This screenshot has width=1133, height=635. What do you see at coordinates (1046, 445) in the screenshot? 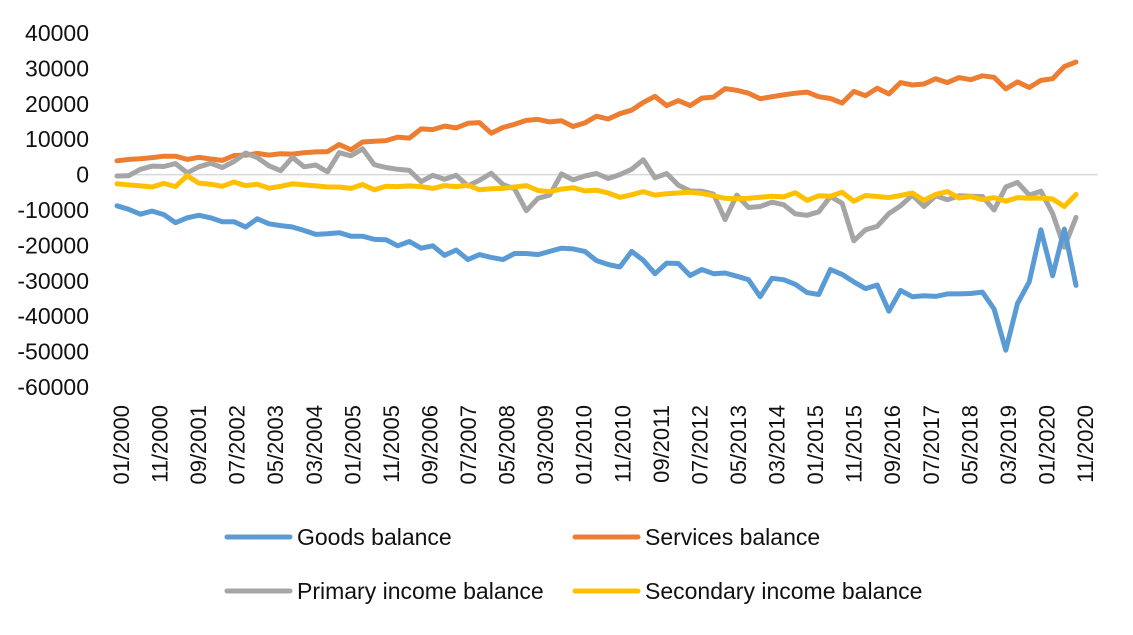
I see `x-tick-label: 01/2020` at bounding box center [1046, 445].